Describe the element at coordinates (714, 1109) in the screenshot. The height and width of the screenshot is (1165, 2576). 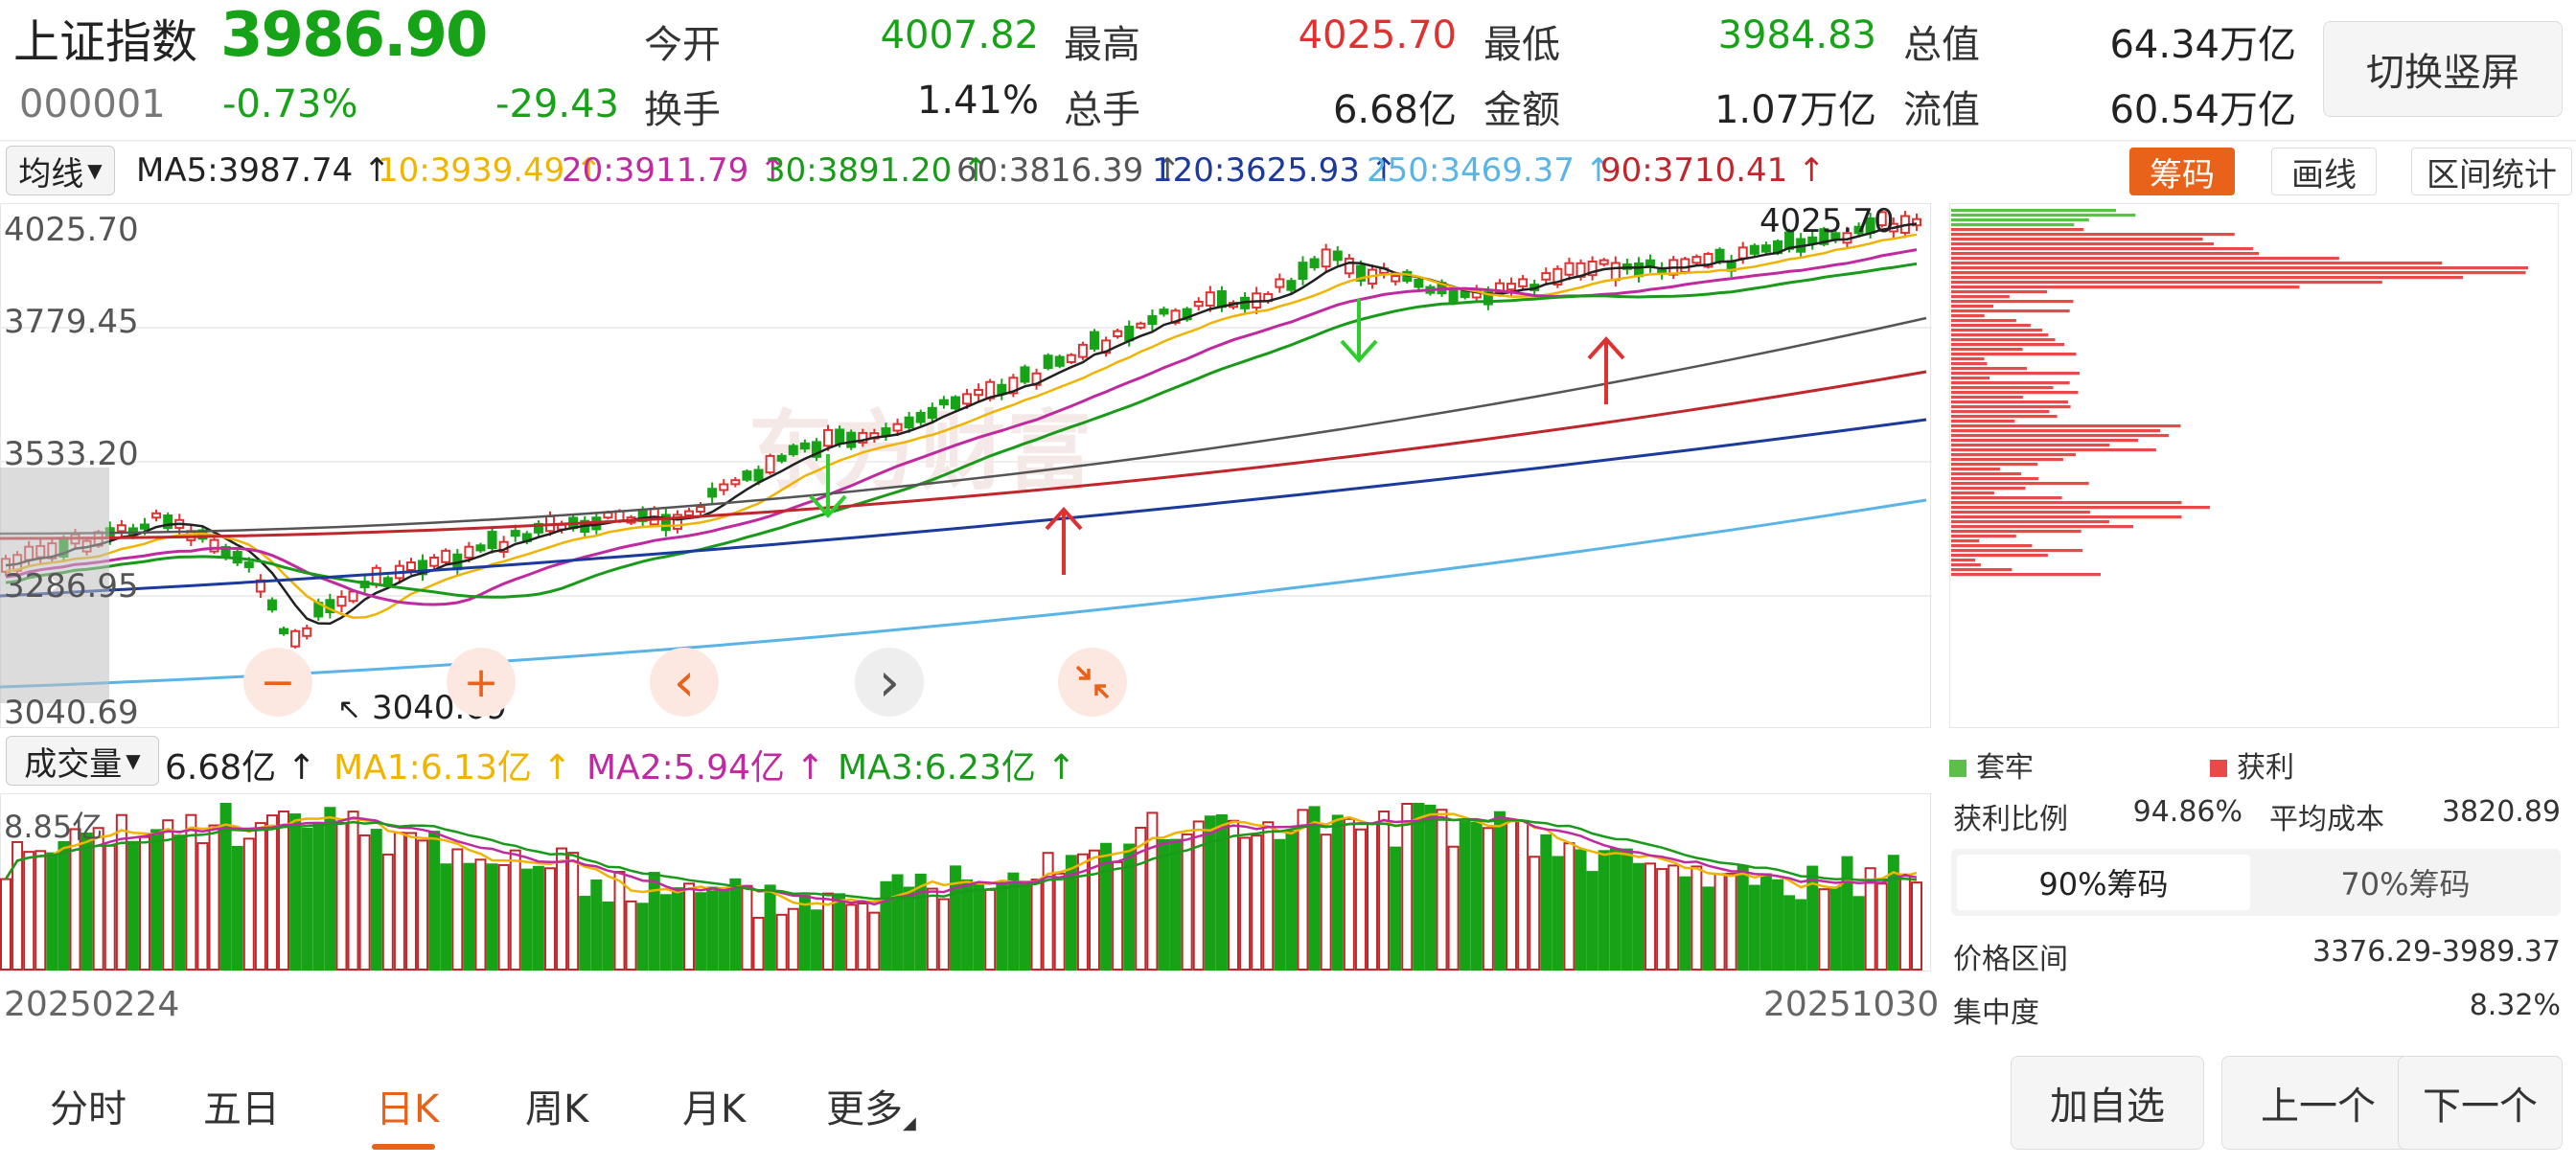
I see `tab-monthly-k: 月K` at that location.